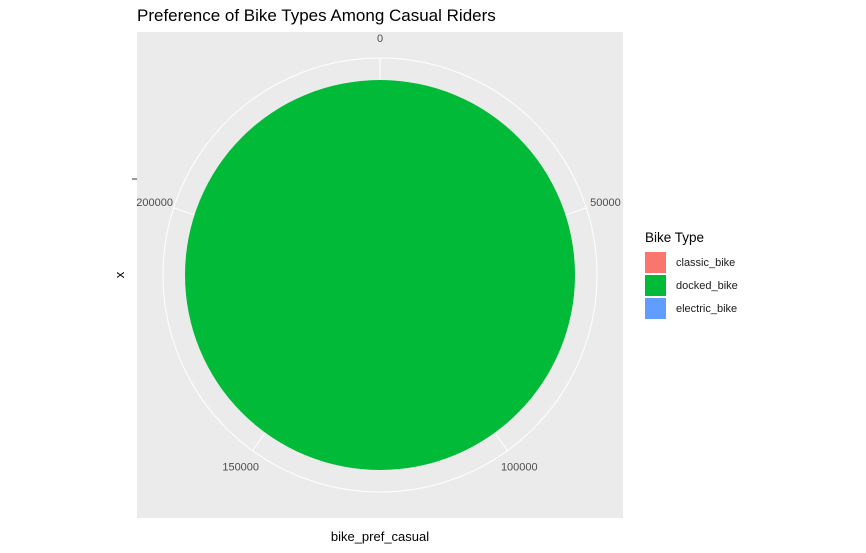 Image resolution: width=866 pixels, height=553 pixels. I want to click on legend-item-docked-bike: docked_bike, so click(691, 285).